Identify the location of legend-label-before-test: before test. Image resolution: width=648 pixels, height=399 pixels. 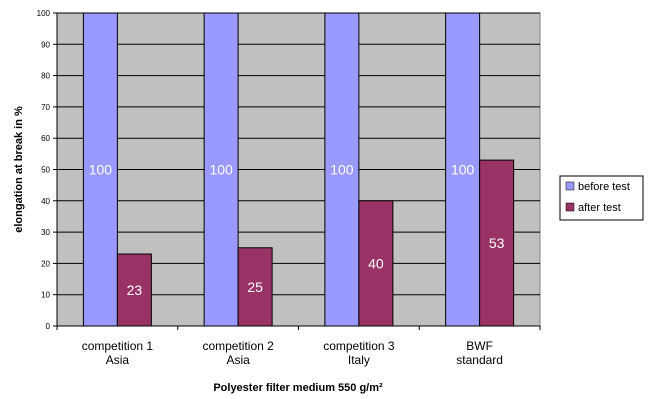
(604, 187).